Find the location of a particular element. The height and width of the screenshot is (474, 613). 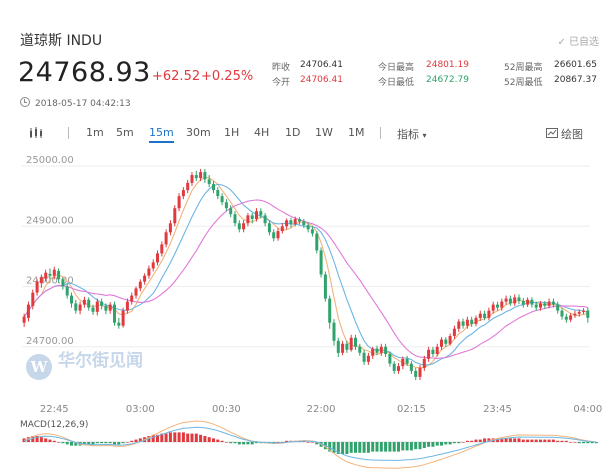

interval-1H: 1H is located at coordinates (232, 132).